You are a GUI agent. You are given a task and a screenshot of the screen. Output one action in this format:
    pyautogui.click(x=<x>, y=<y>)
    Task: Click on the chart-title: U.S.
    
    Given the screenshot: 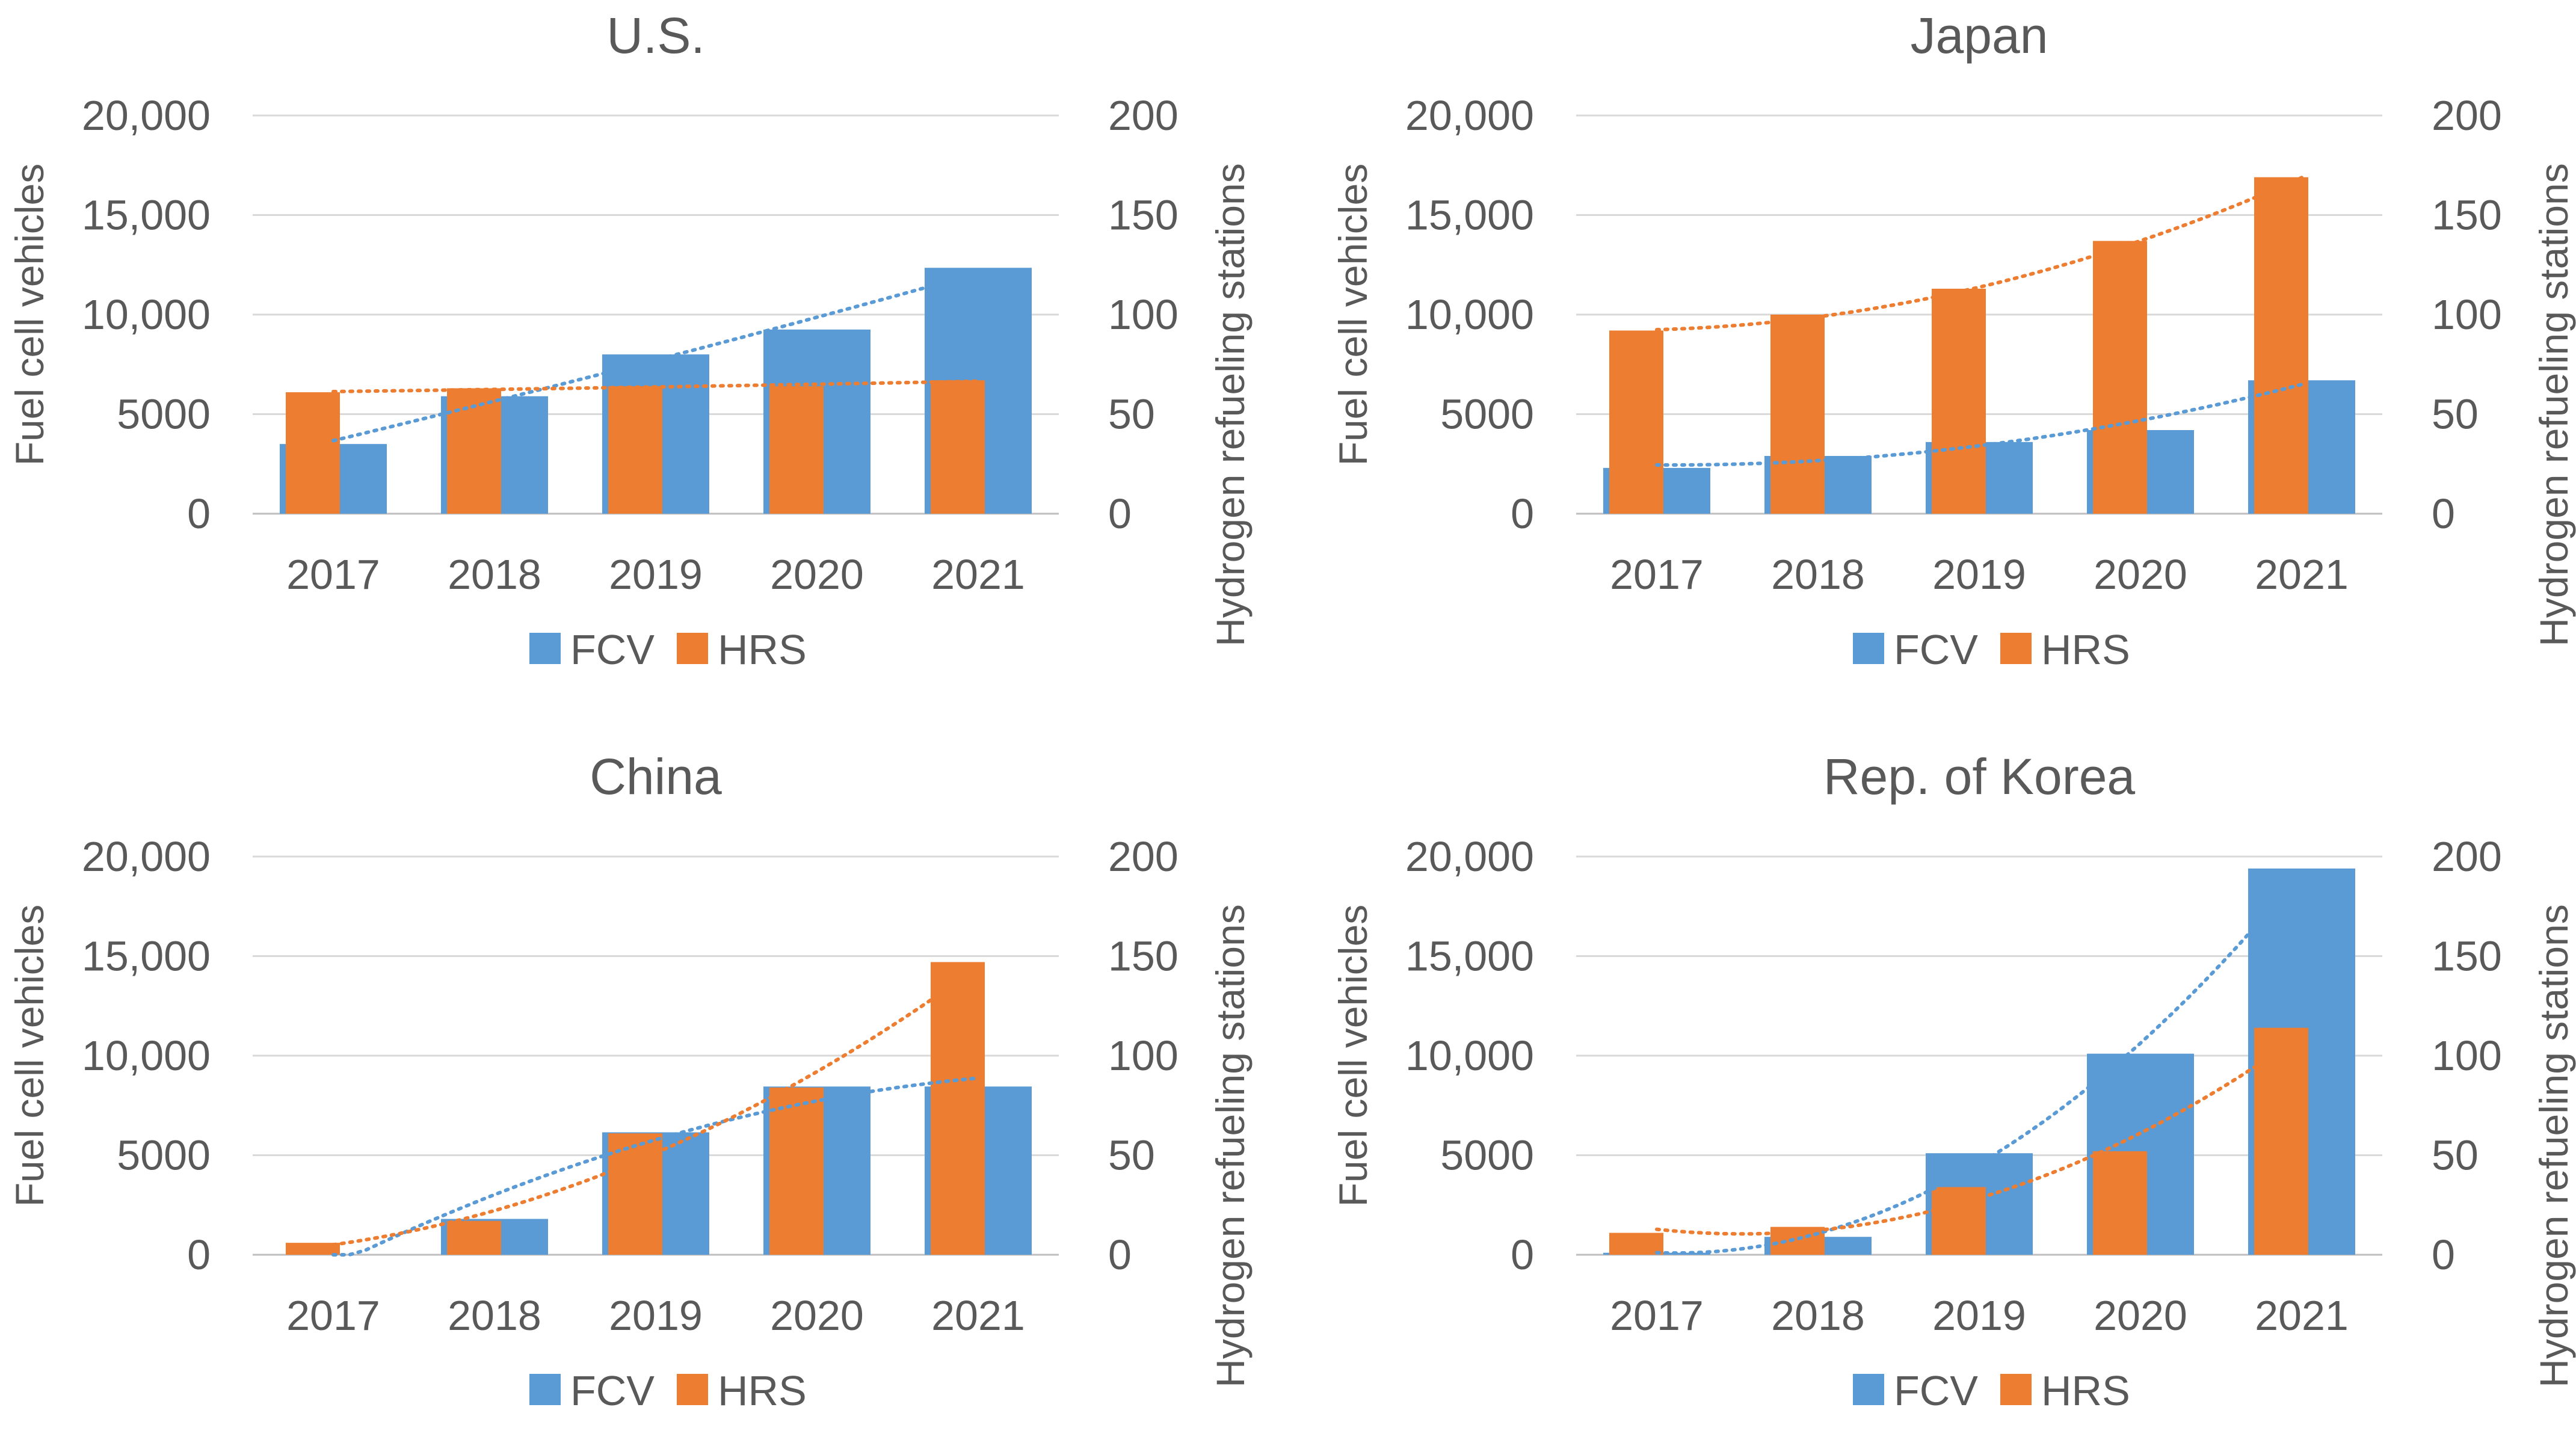 What is the action you would take?
    pyautogui.click(x=655, y=35)
    